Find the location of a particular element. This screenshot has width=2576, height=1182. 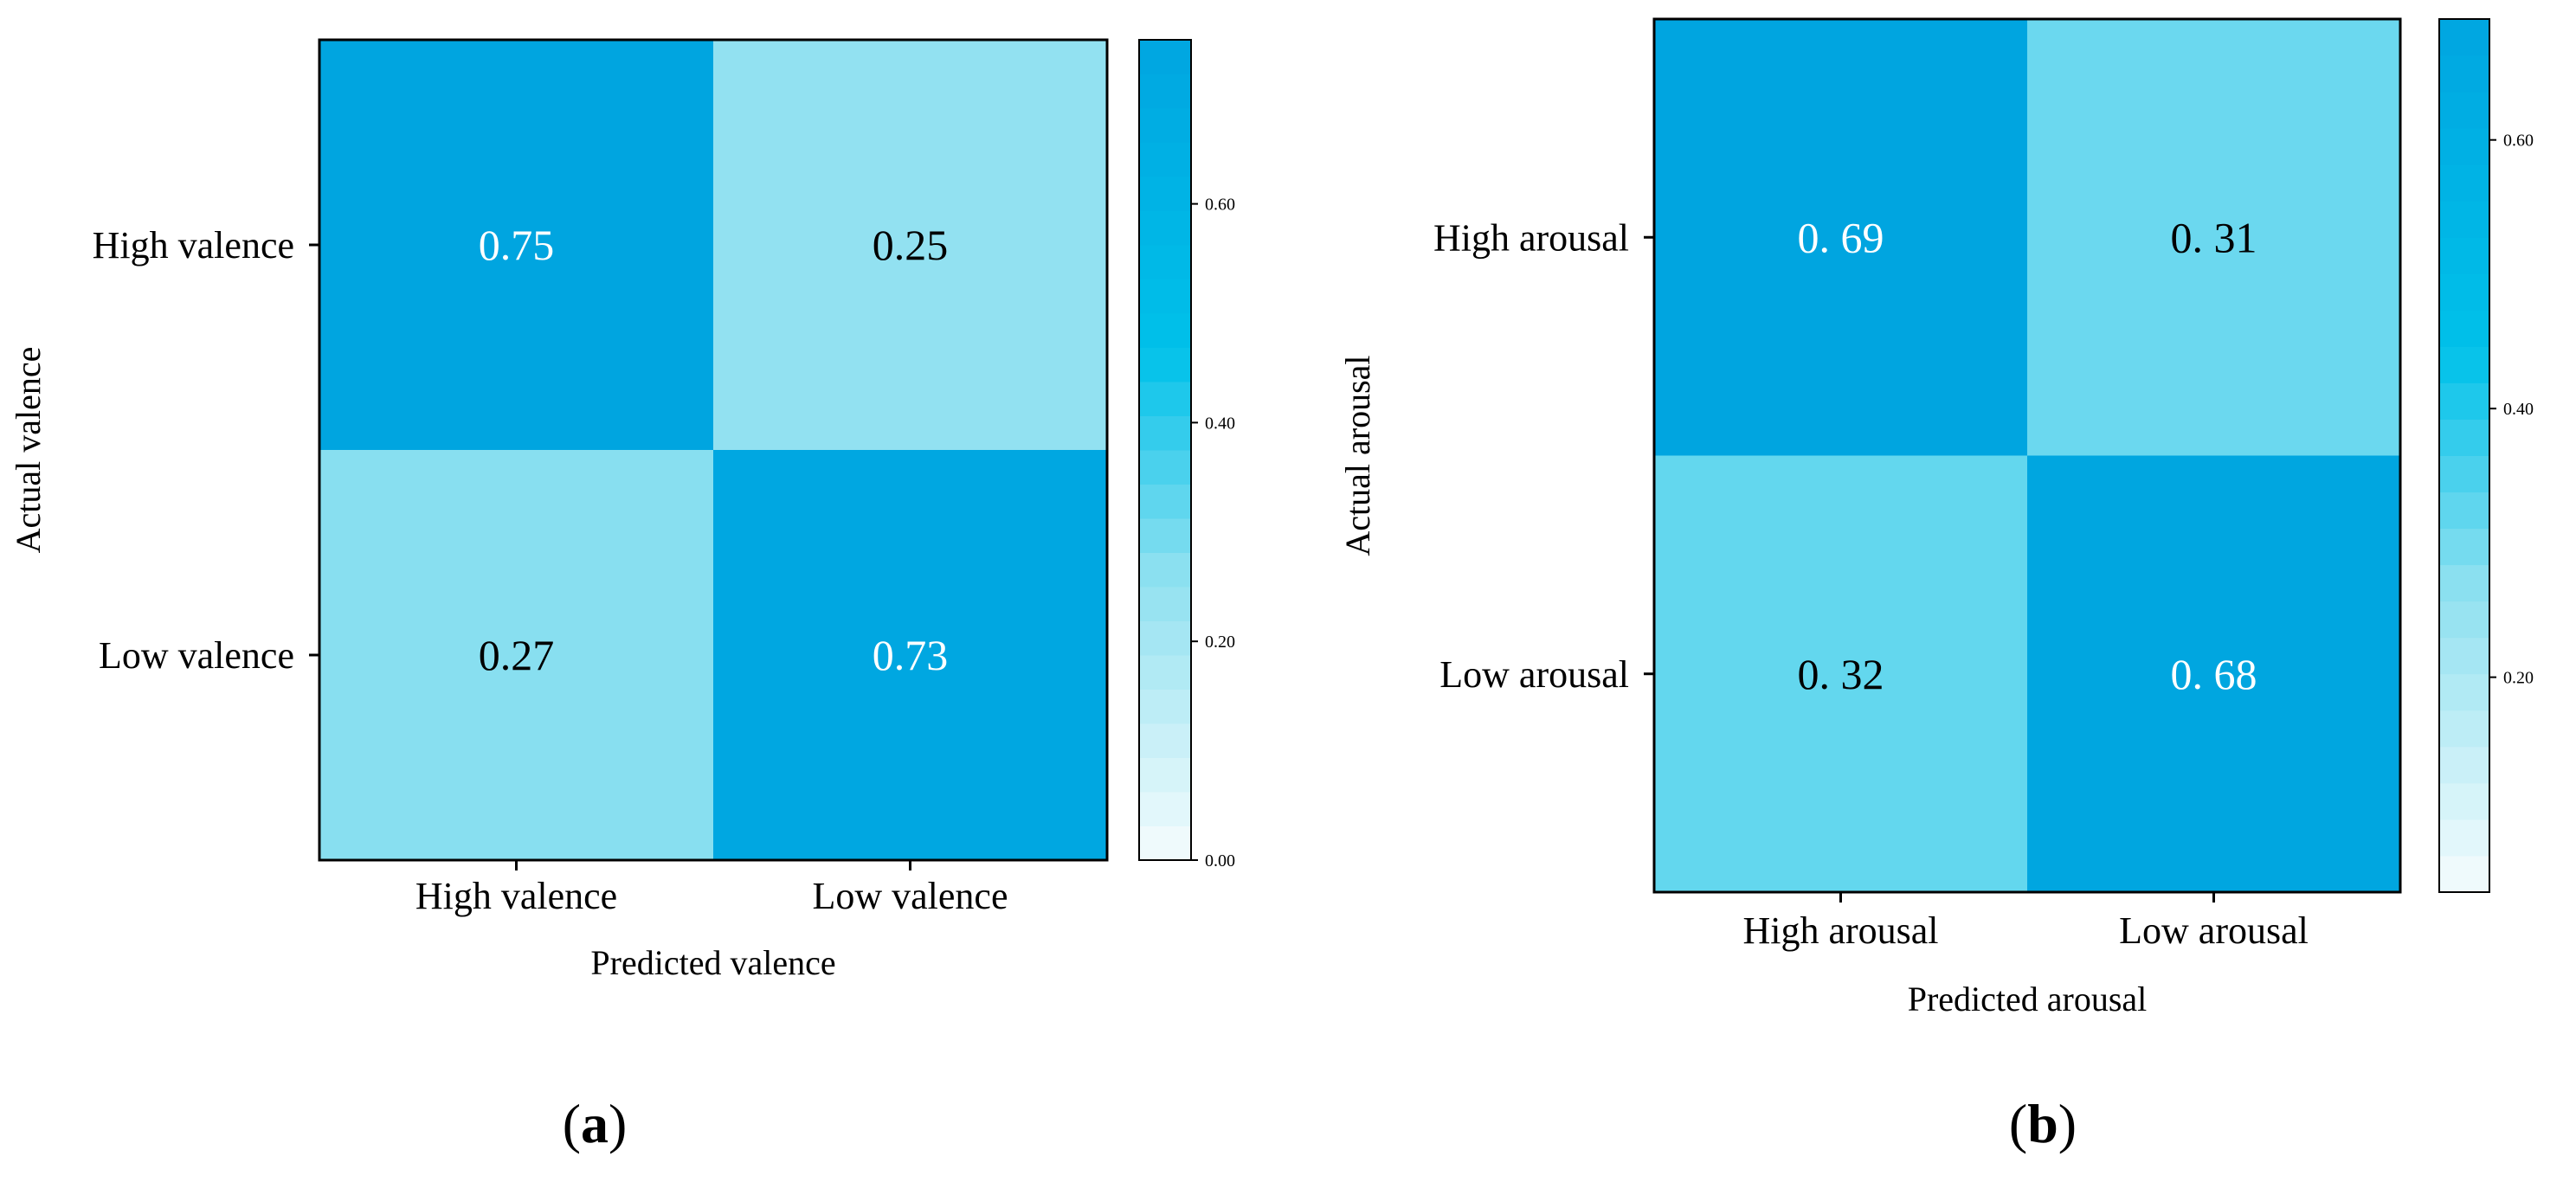

y-tick-label: High arousal is located at coordinates (1531, 237).